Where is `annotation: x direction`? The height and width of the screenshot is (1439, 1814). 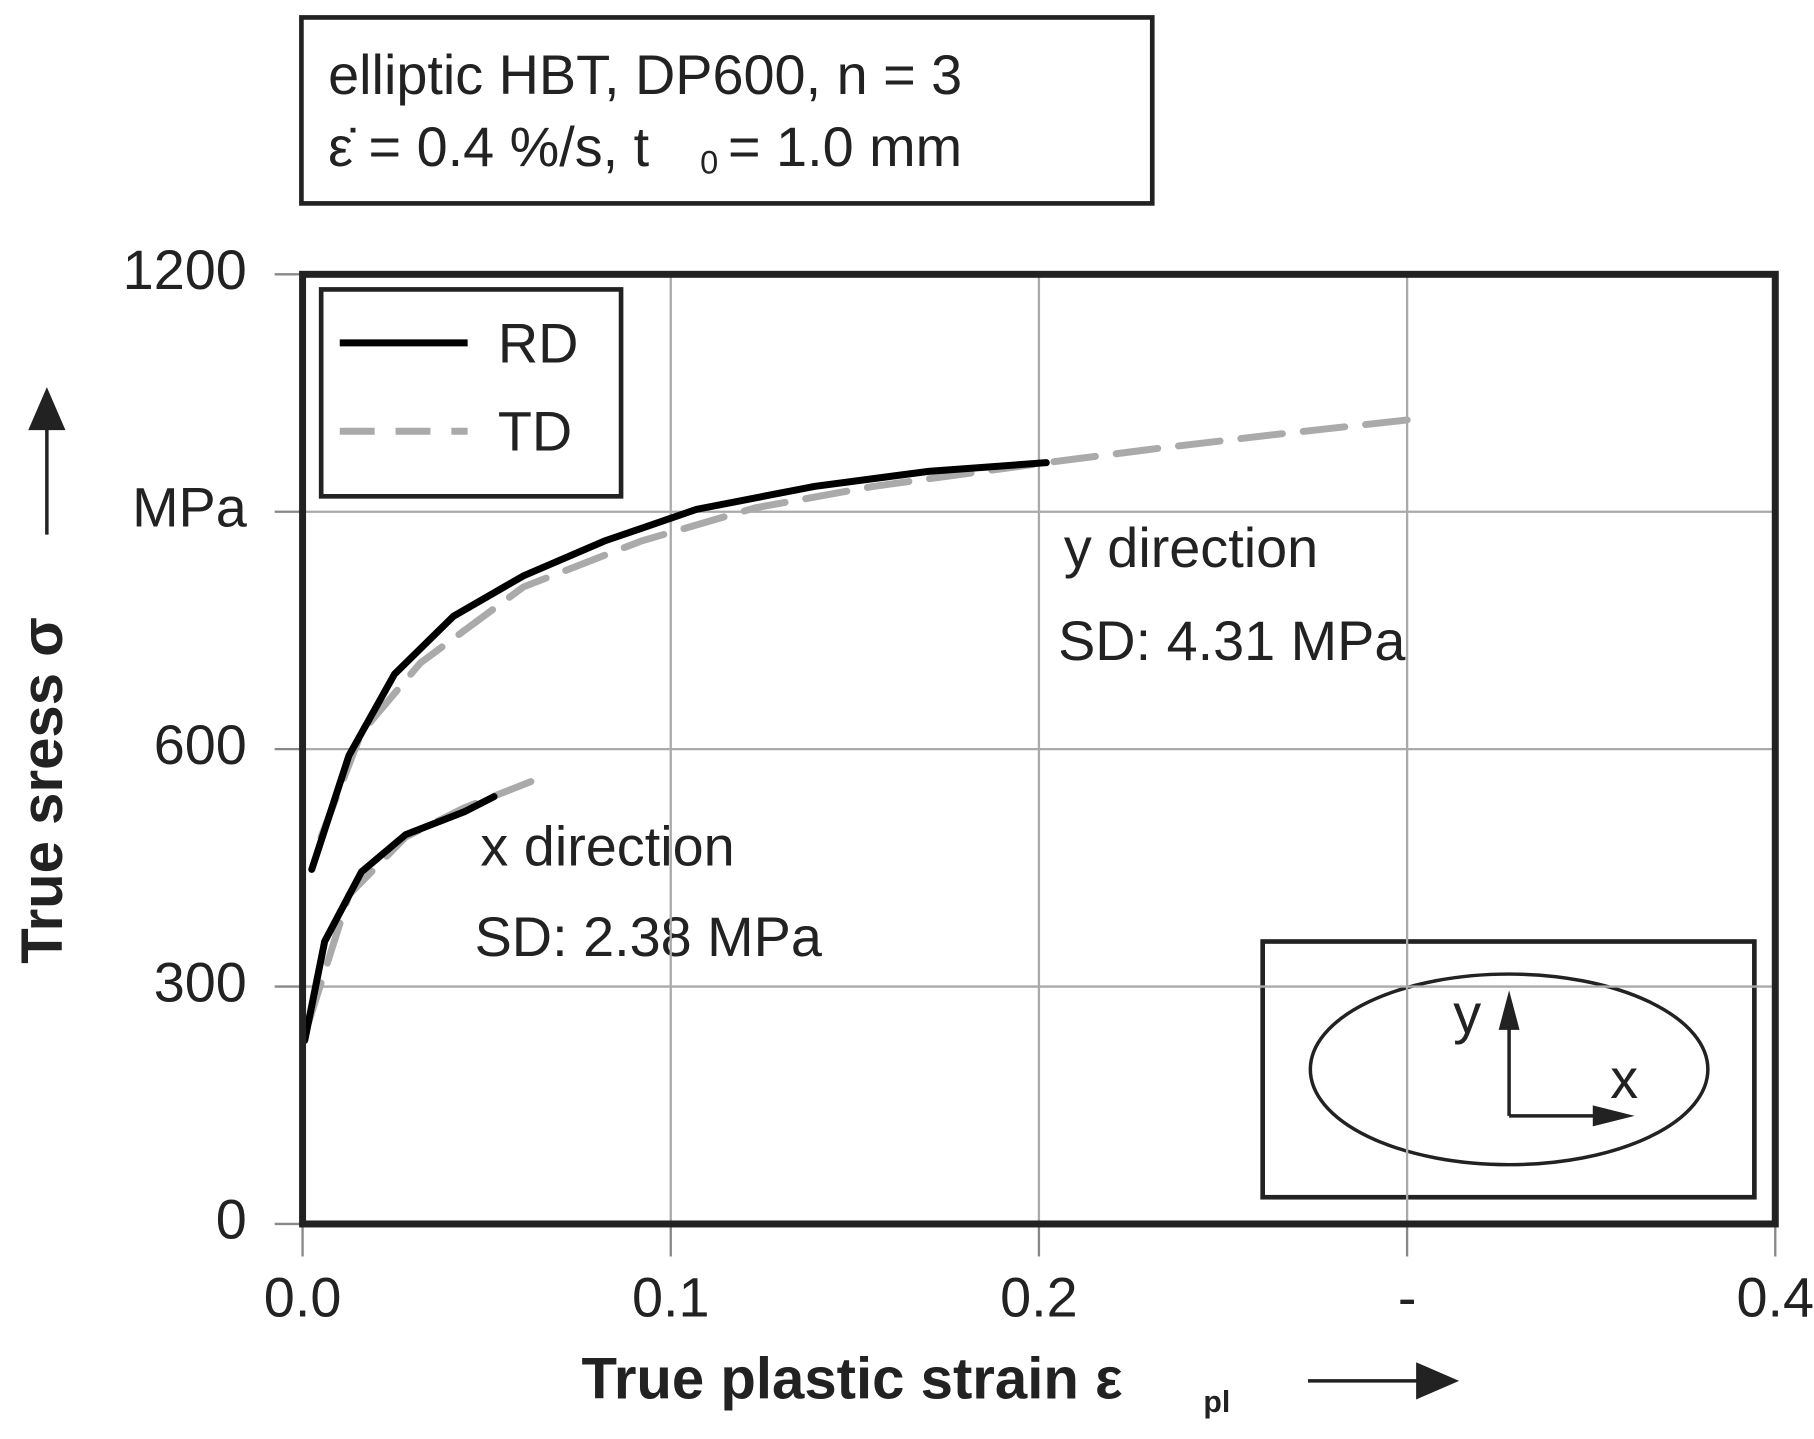
annotation: x direction is located at coordinates (607, 846).